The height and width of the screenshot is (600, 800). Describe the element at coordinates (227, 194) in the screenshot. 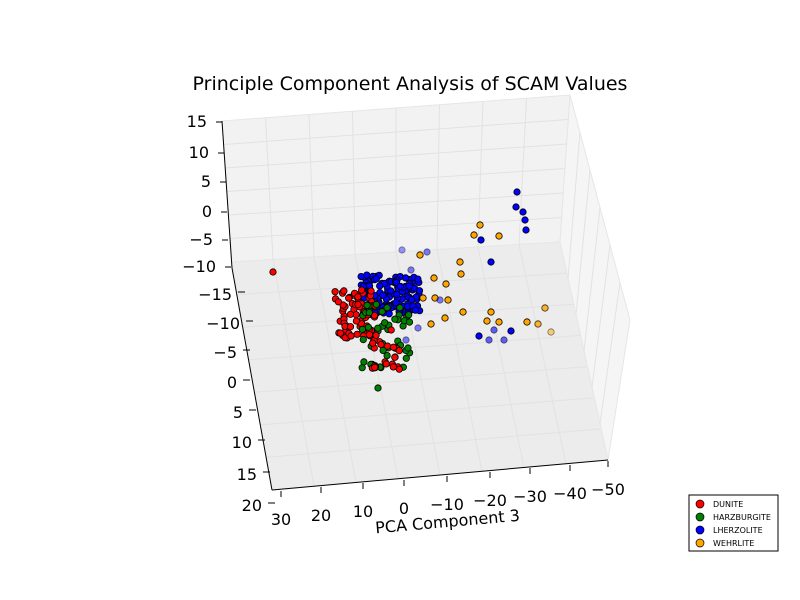

I see `z-axis-line` at that location.